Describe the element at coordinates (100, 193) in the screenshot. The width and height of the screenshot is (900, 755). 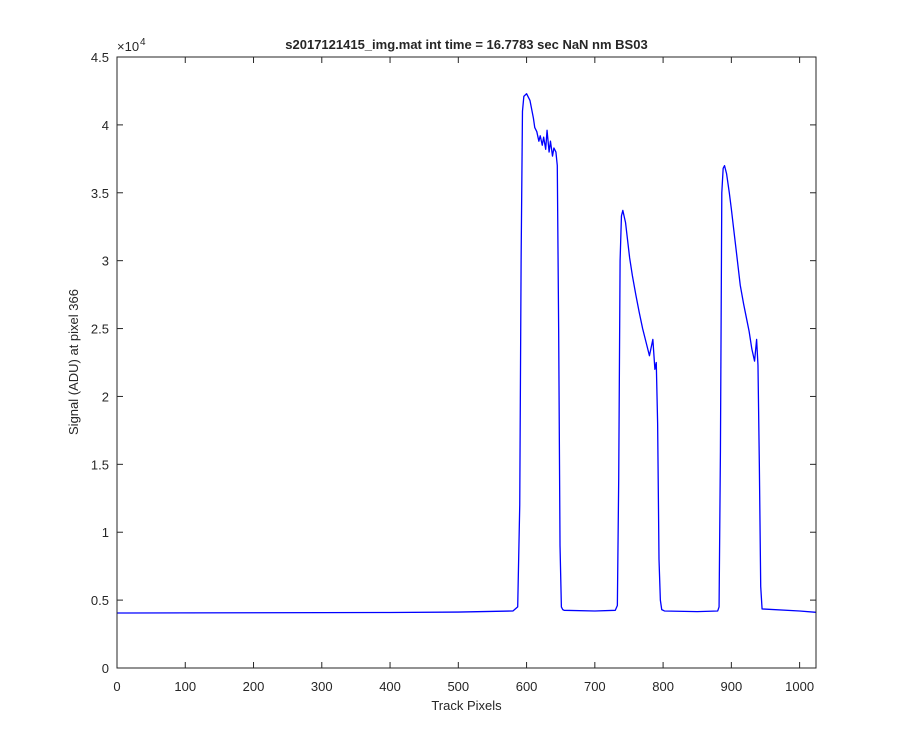
I see `y-tick-label: 3.5` at that location.